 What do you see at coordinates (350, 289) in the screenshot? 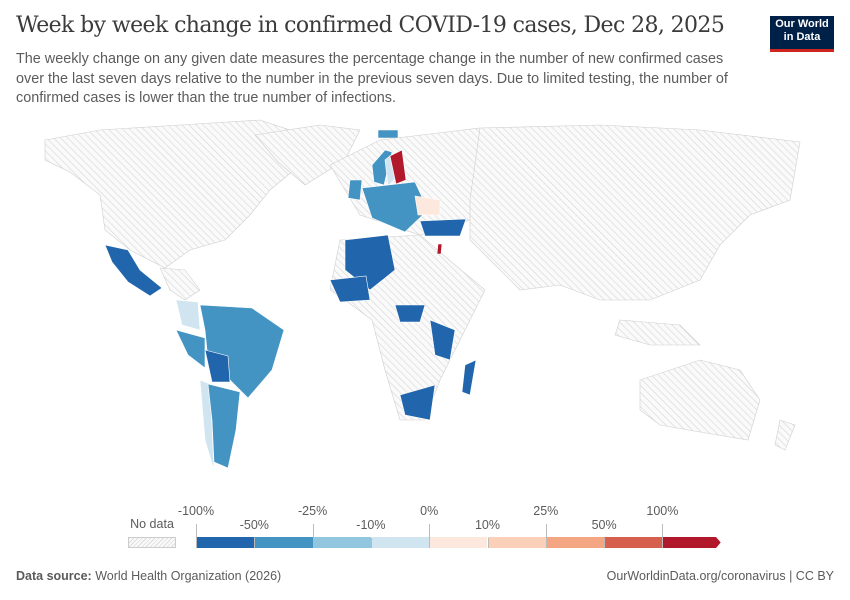
I see `country-mali` at bounding box center [350, 289].